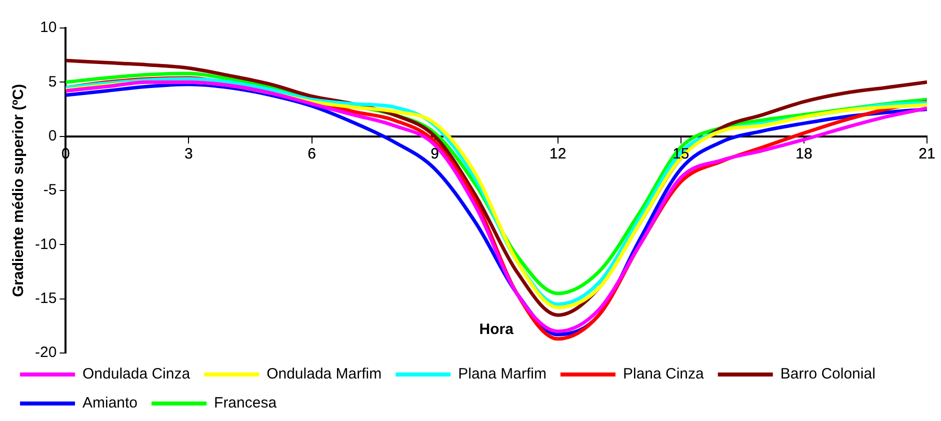  Describe the element at coordinates (927, 153) in the screenshot. I see `x-tick-label: 21` at that location.